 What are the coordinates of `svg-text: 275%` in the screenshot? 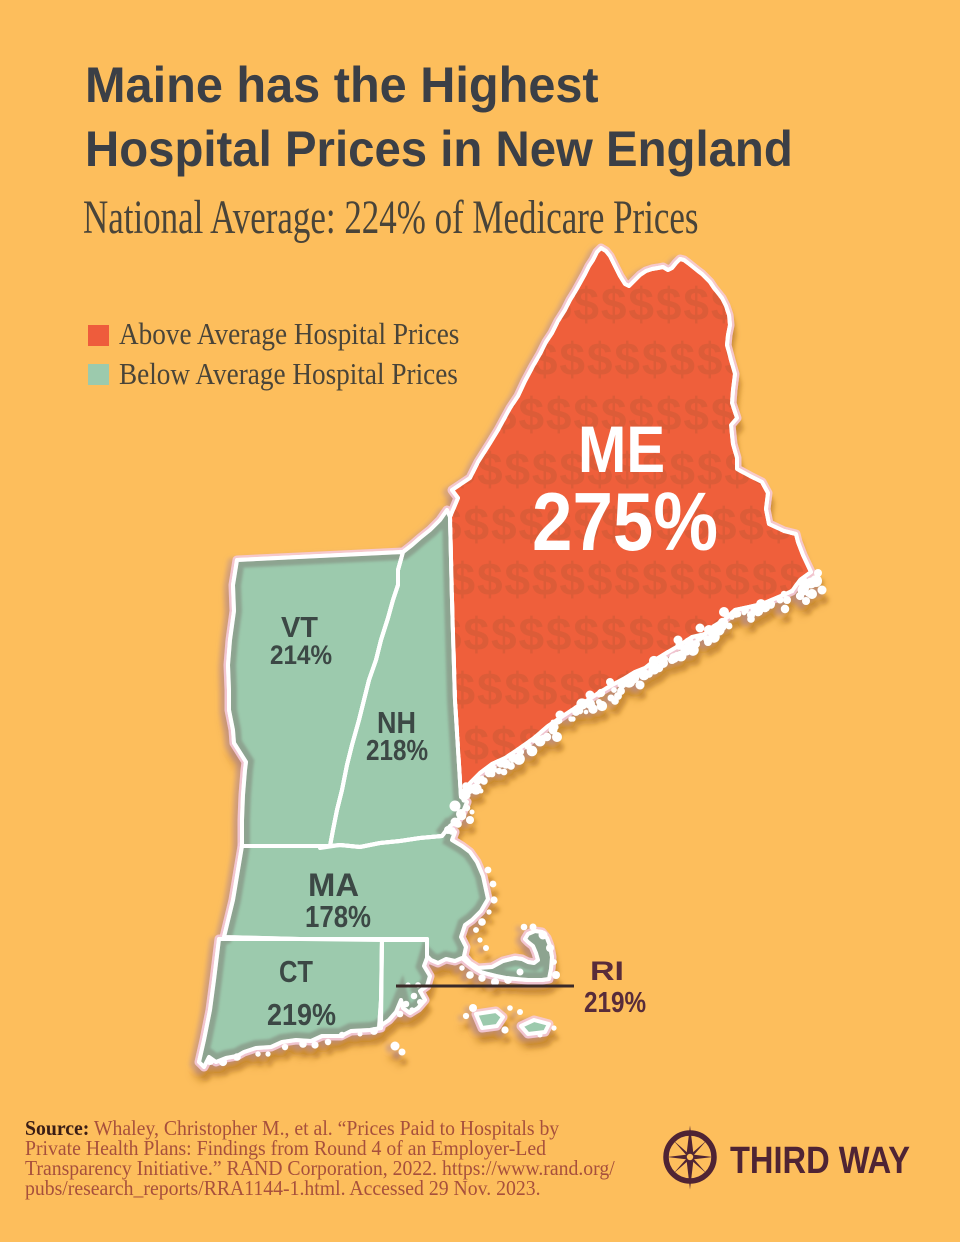 It's located at (625, 521).